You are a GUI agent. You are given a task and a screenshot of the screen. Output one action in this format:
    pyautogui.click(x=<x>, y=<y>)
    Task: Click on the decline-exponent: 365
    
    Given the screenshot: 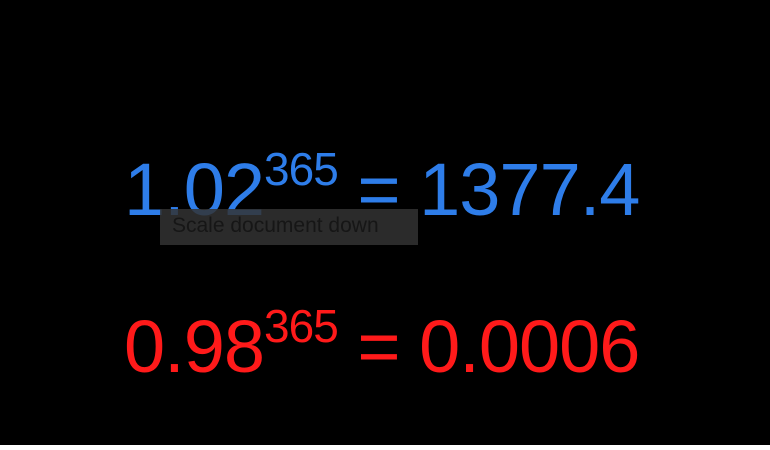 What is the action you would take?
    pyautogui.click(x=301, y=326)
    